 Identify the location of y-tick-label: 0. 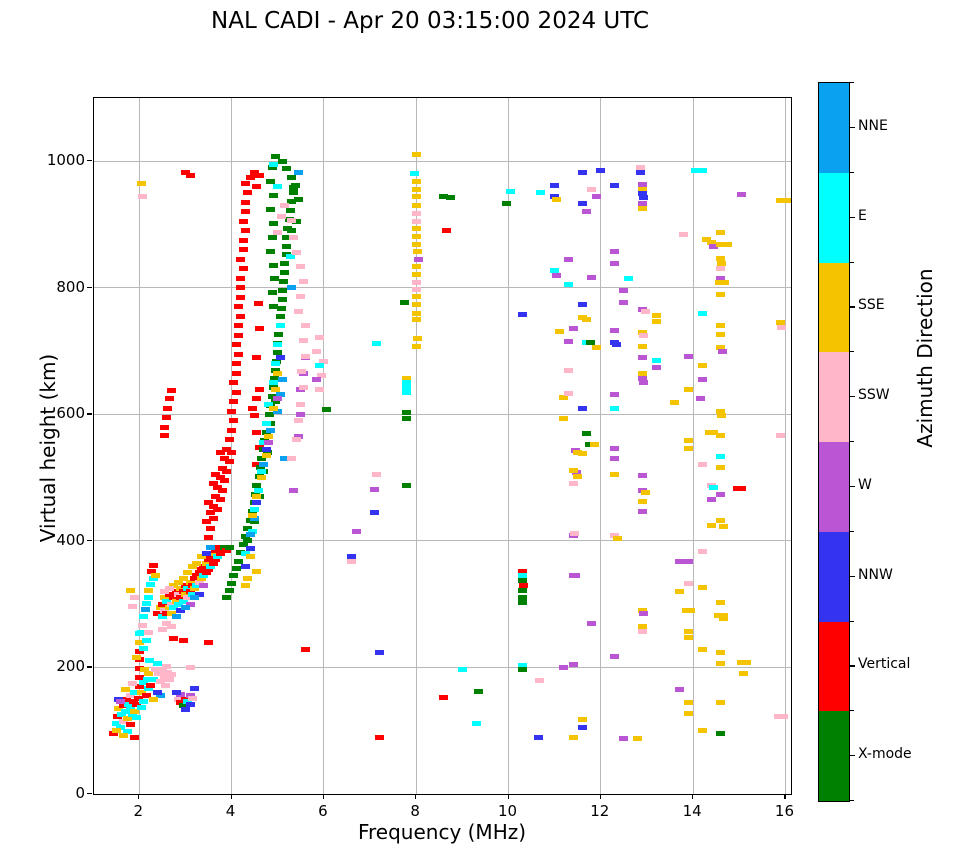
(80, 793).